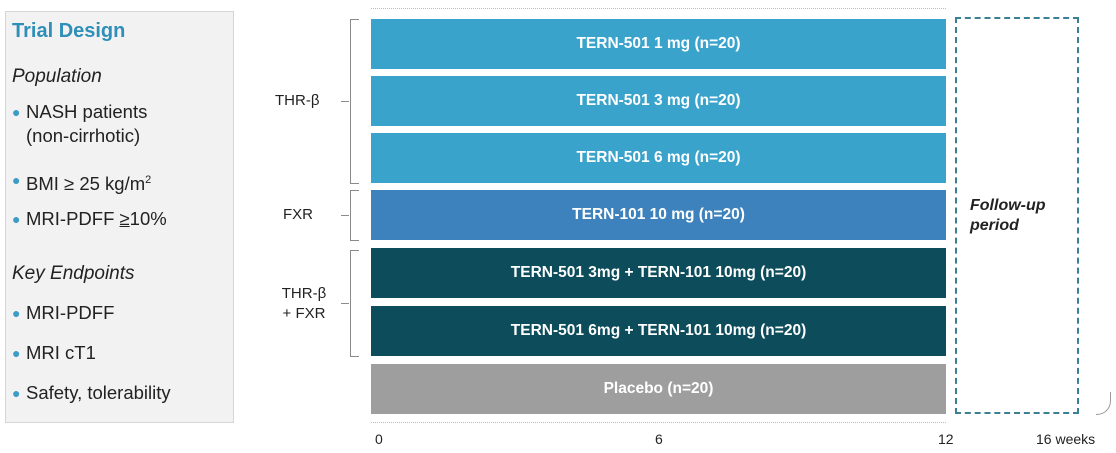 The height and width of the screenshot is (453, 1116). Describe the element at coordinates (86, 183) in the screenshot. I see `population-bmi-text: BMI ≥ 25 kg/m` at that location.